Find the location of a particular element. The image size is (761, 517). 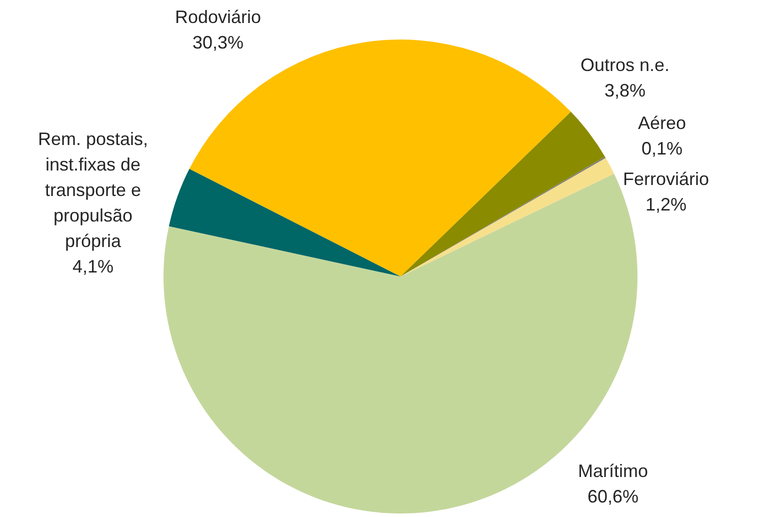

data-label: 30,3% is located at coordinates (218, 42).